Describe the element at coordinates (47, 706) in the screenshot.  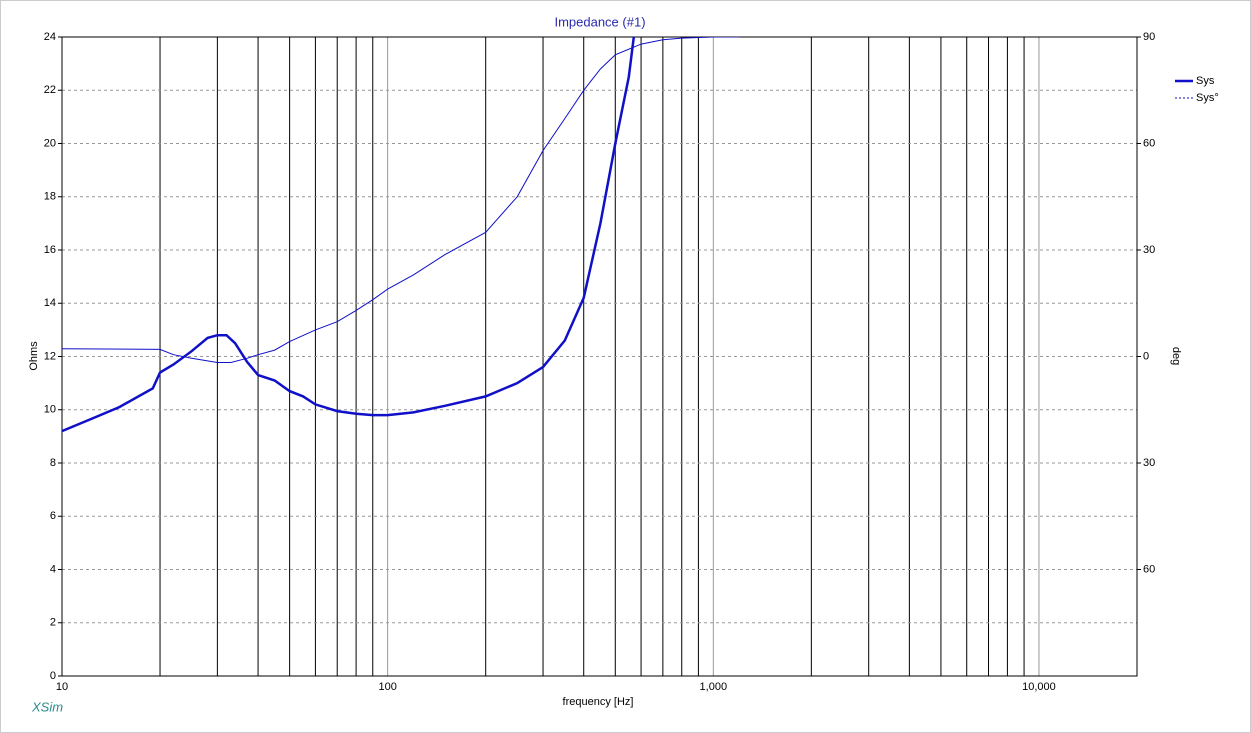
I see `footer-logo: XSim` at that location.